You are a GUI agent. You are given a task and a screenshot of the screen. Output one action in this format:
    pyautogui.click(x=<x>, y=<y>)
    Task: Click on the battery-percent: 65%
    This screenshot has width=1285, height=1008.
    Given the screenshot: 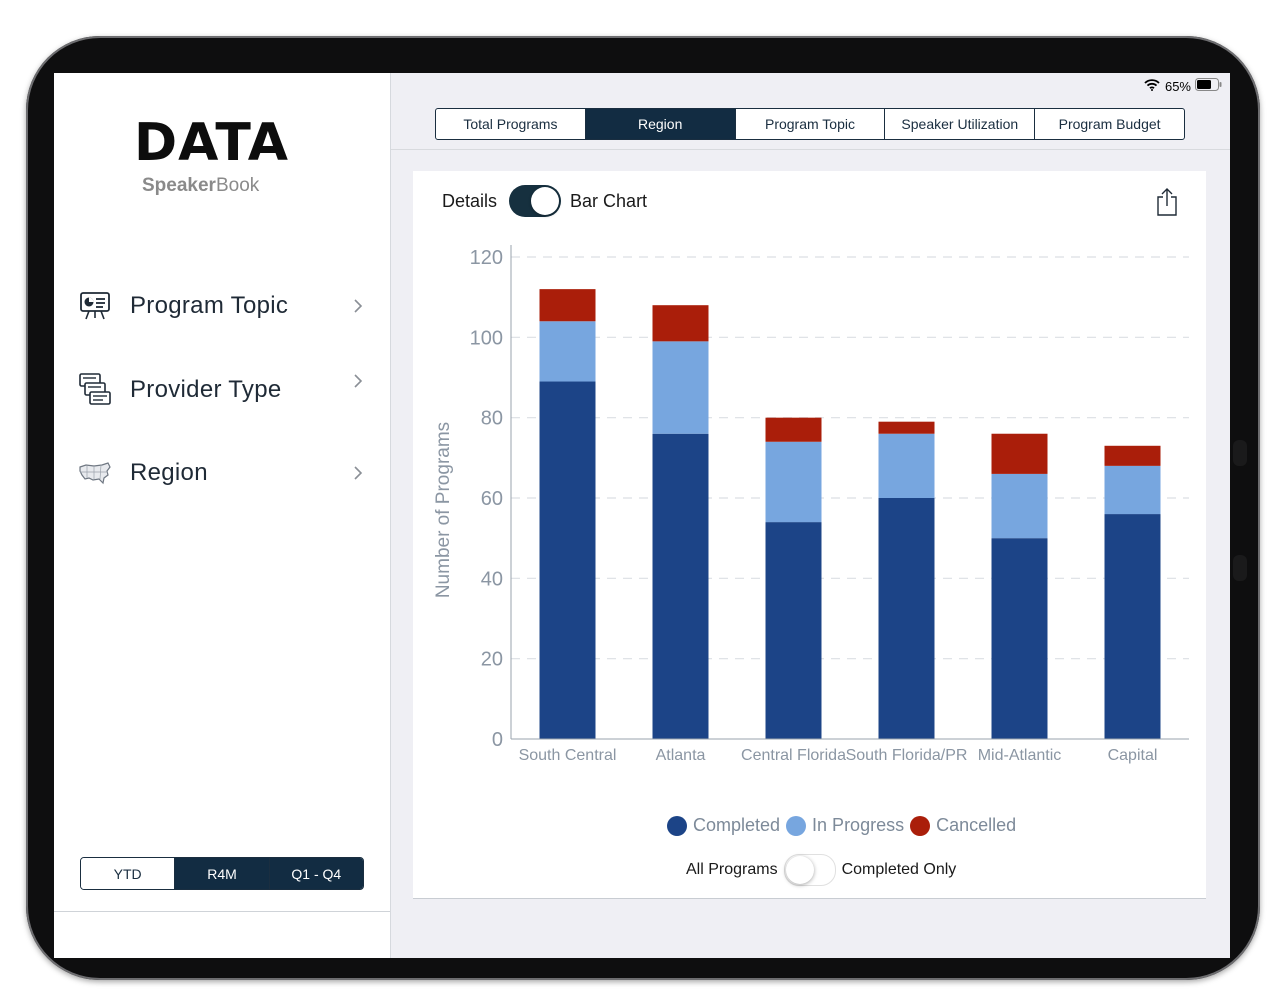 What is the action you would take?
    pyautogui.click(x=1177, y=86)
    